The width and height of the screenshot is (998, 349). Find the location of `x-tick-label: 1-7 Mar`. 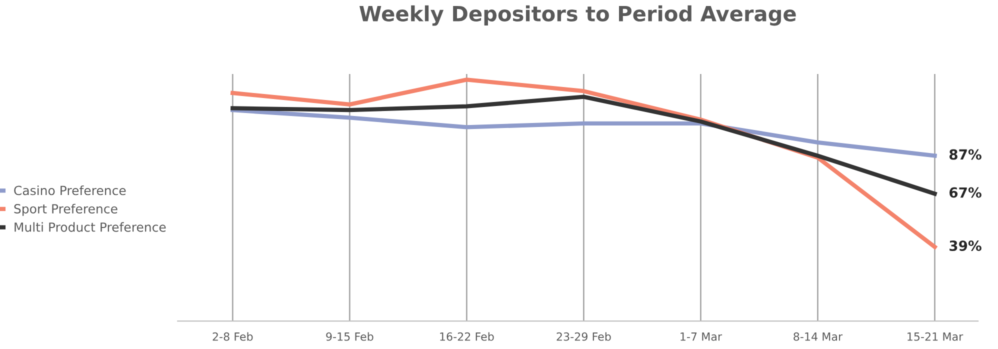

x-tick-label: 1-7 Mar is located at coordinates (701, 336).